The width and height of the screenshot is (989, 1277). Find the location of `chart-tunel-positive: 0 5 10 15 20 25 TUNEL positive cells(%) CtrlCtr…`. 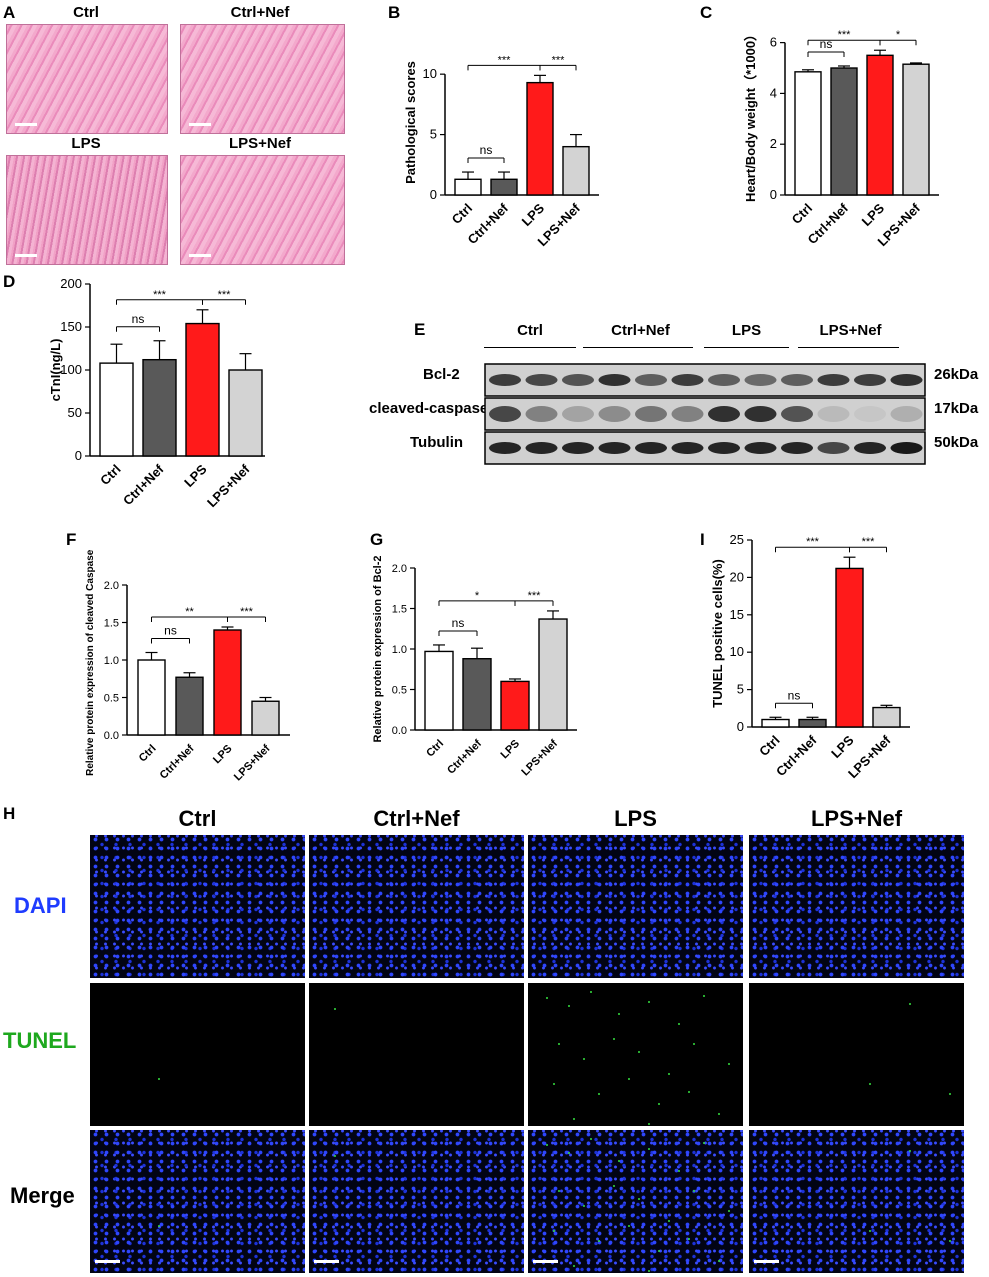

chart-tunel-positive: 0 5 10 15 20 25 TUNEL positive cells(%) CtrlCtr… is located at coordinates (810, 658).